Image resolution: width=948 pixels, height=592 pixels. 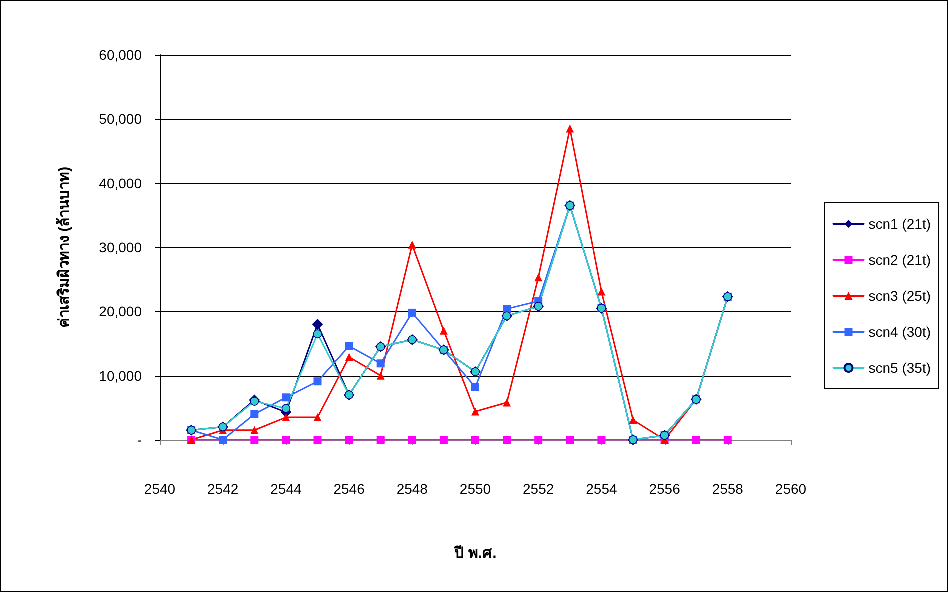 I want to click on legend-label: scn1 (21t), so click(x=899, y=224).